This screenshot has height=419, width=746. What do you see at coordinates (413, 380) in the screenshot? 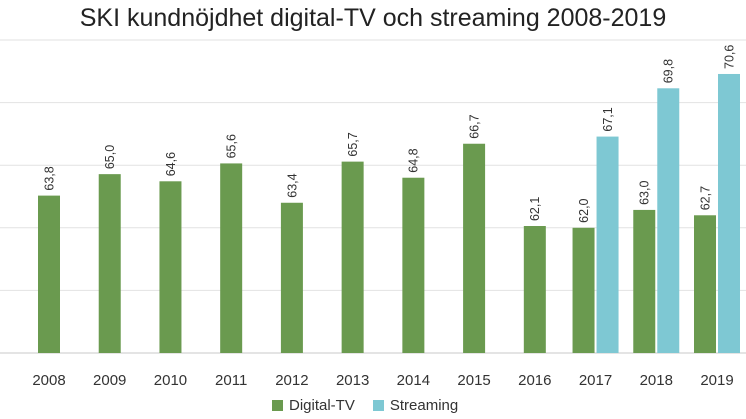
I see `x-tick-label: 2014` at bounding box center [413, 380].